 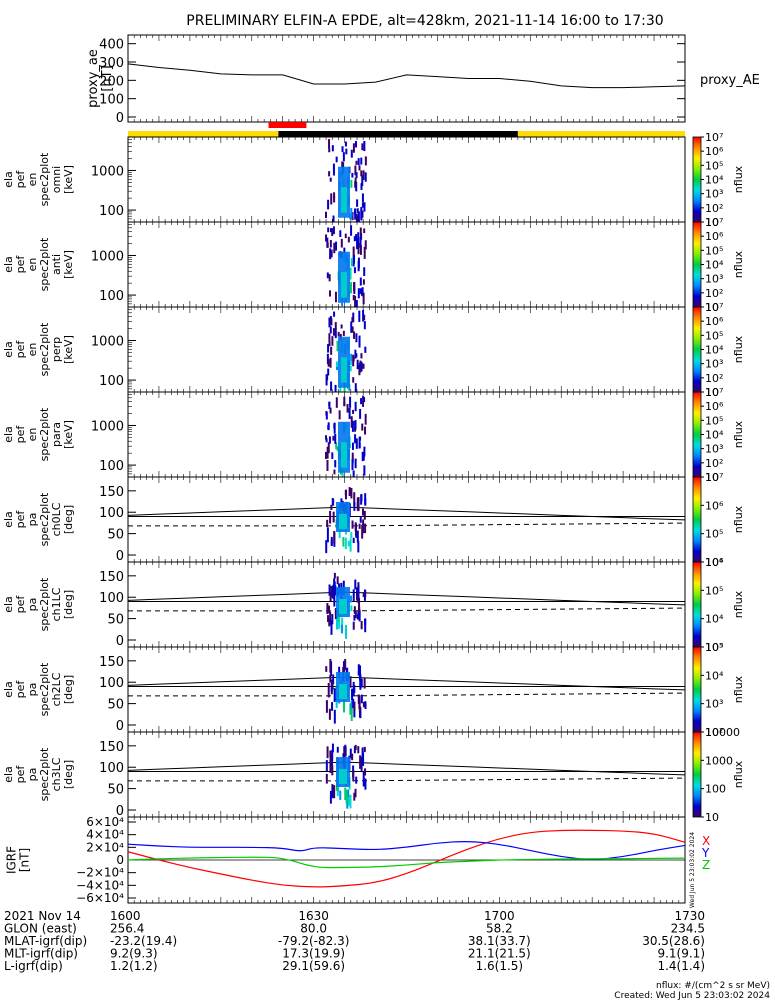 What do you see at coordinates (406, 858) in the screenshot?
I see `series-line-X` at bounding box center [406, 858].